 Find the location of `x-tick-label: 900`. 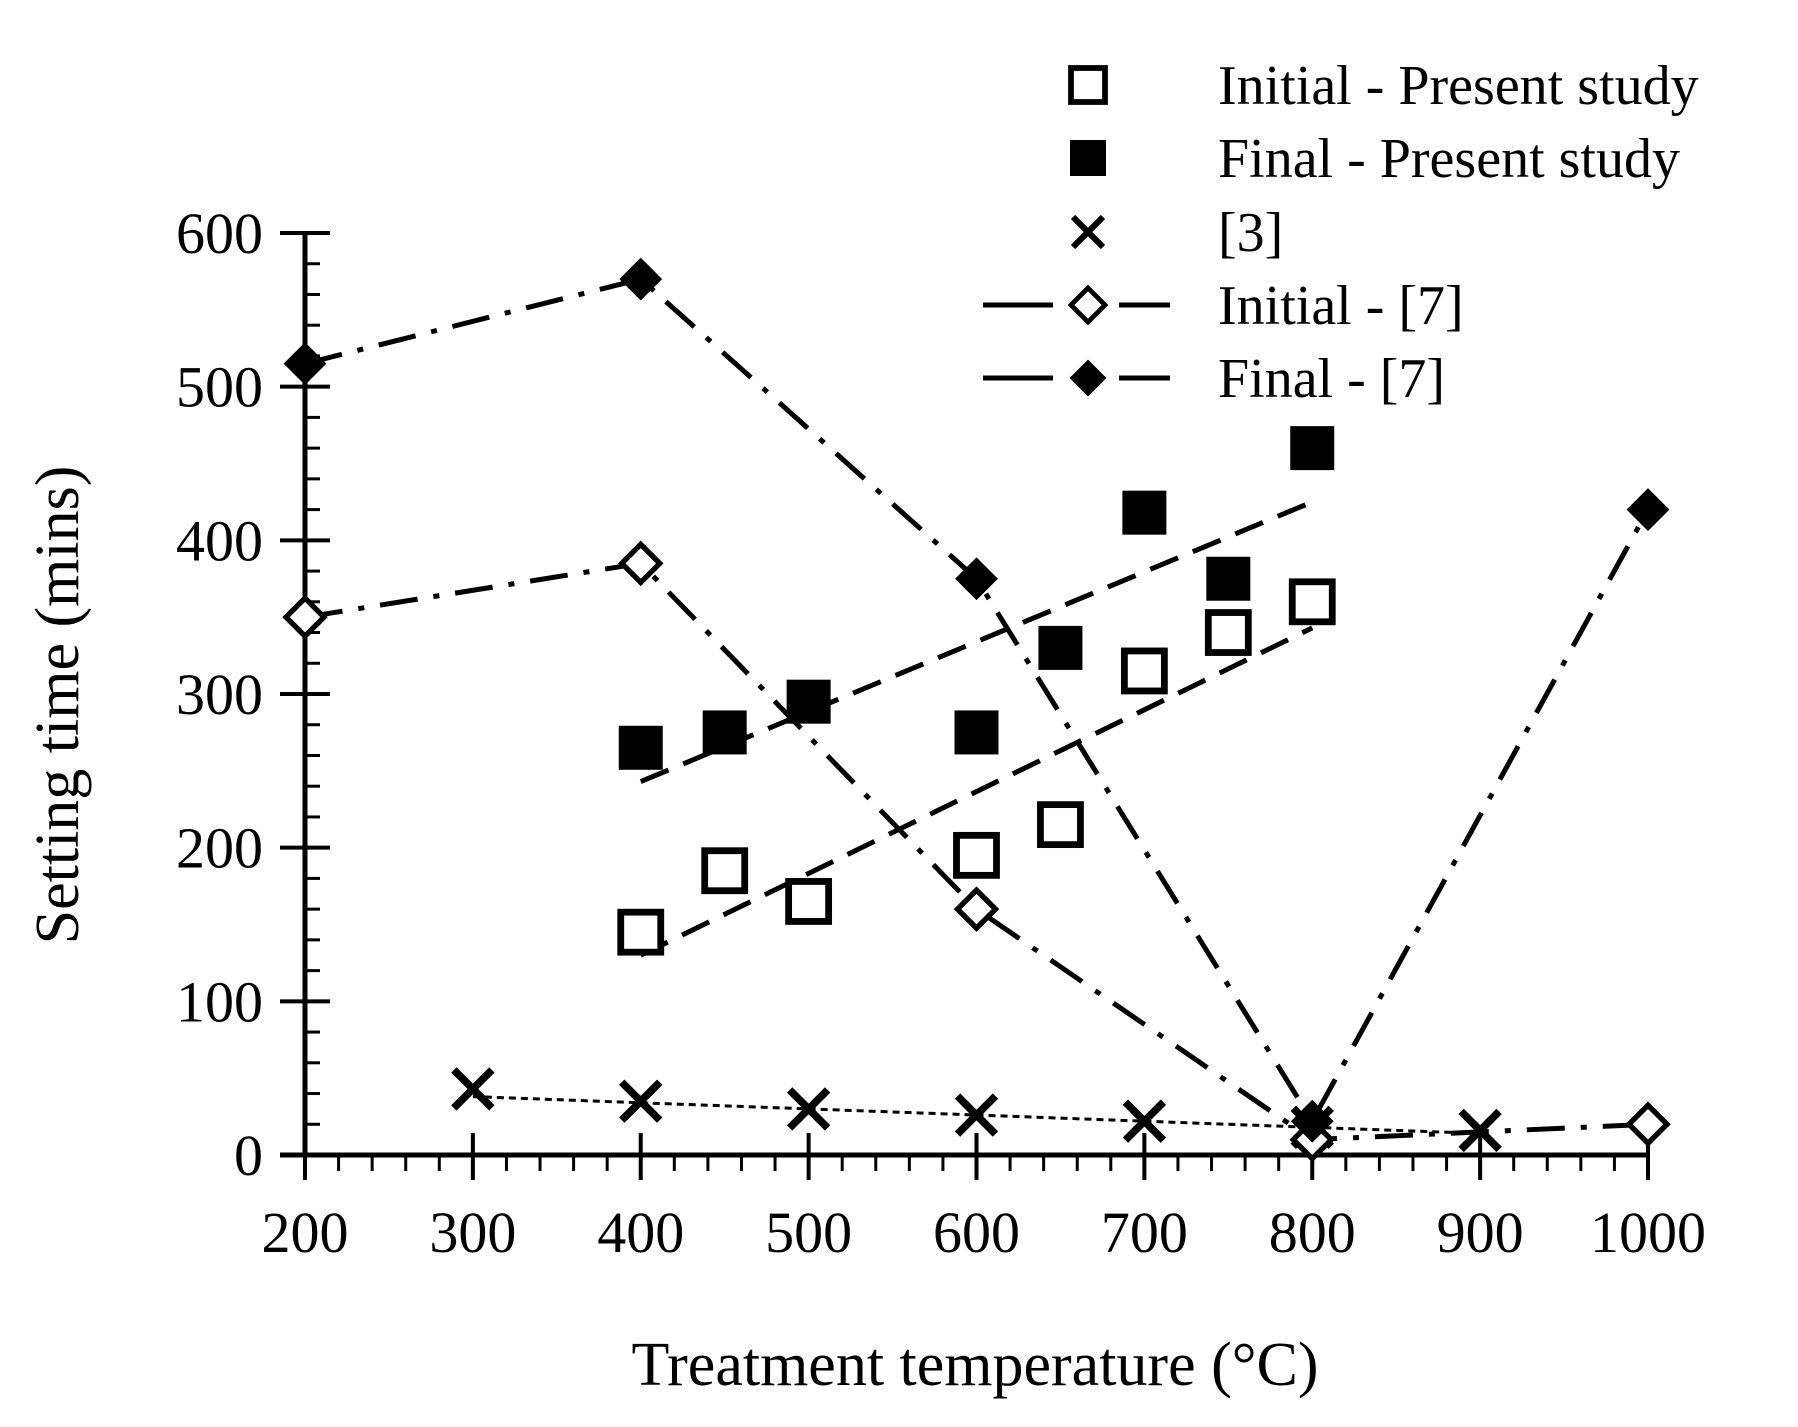

x-tick-label: 900 is located at coordinates (1480, 1232).